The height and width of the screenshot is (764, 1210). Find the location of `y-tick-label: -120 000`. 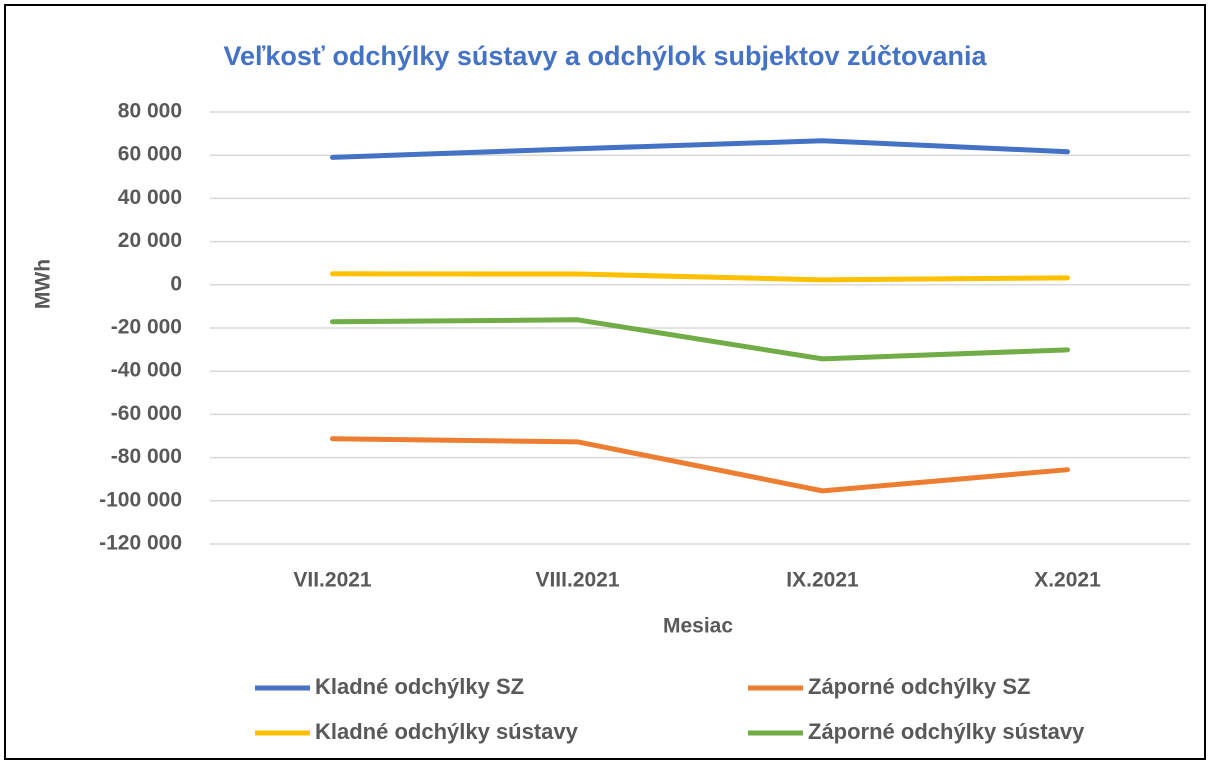

y-tick-label: -120 000 is located at coordinates (140, 543).